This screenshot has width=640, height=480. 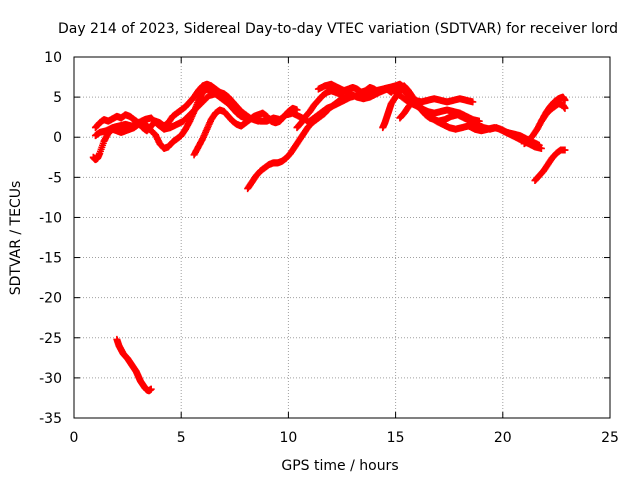 I want to click on x-tick-label: 5, so click(x=181, y=438).